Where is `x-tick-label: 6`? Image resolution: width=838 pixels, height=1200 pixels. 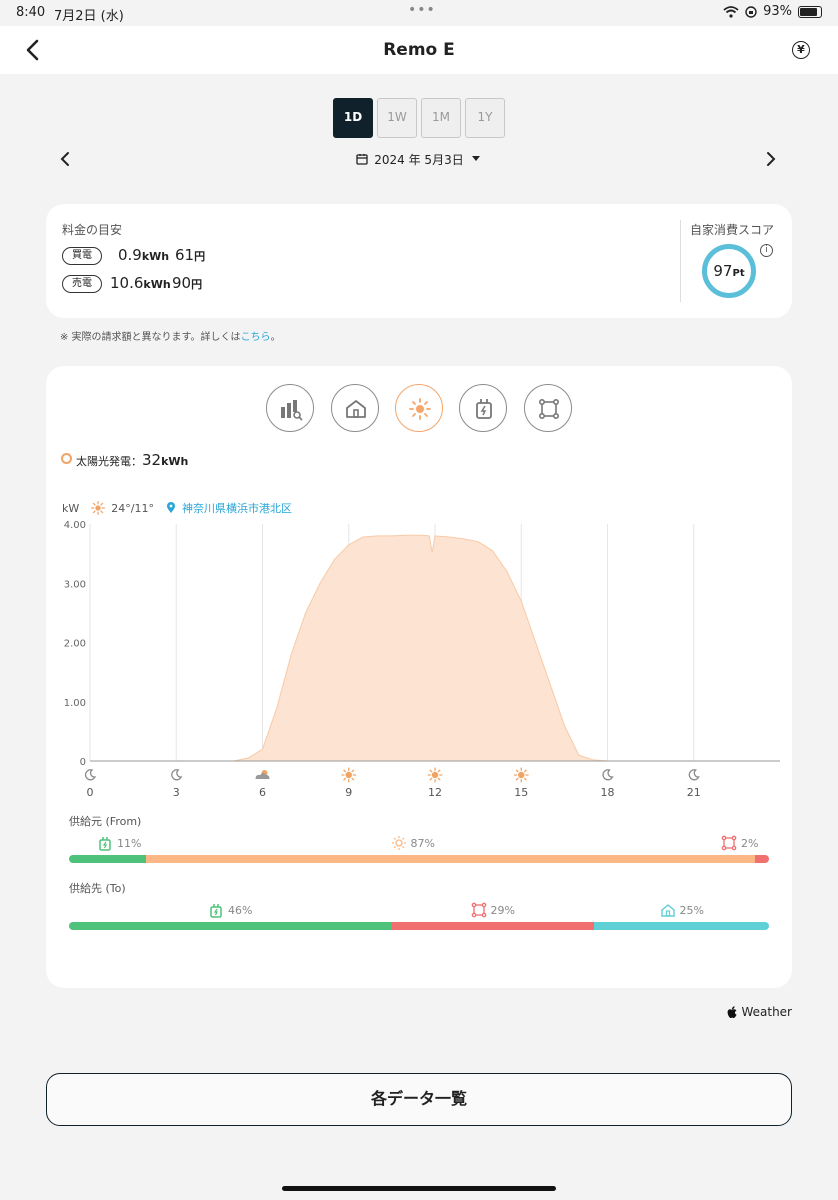
x-tick-label: 6 is located at coordinates (262, 792).